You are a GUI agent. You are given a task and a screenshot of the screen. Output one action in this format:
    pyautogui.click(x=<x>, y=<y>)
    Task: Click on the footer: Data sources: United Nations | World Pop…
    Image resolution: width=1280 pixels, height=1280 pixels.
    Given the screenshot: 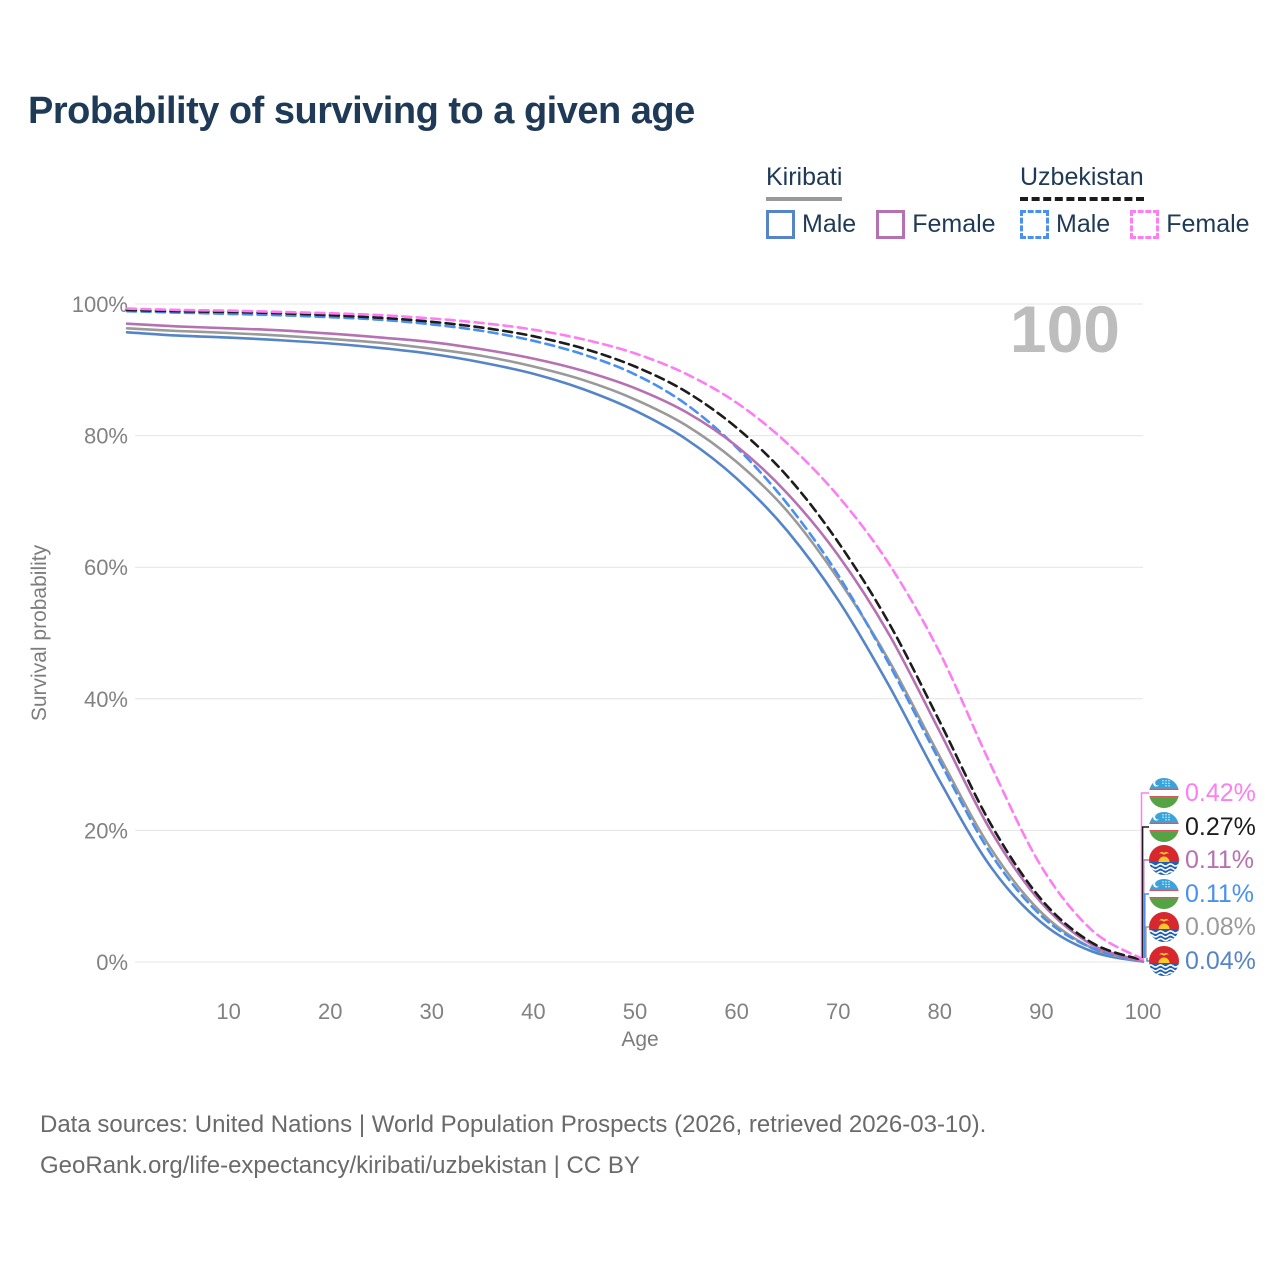 What is the action you would take?
    pyautogui.click(x=513, y=1145)
    